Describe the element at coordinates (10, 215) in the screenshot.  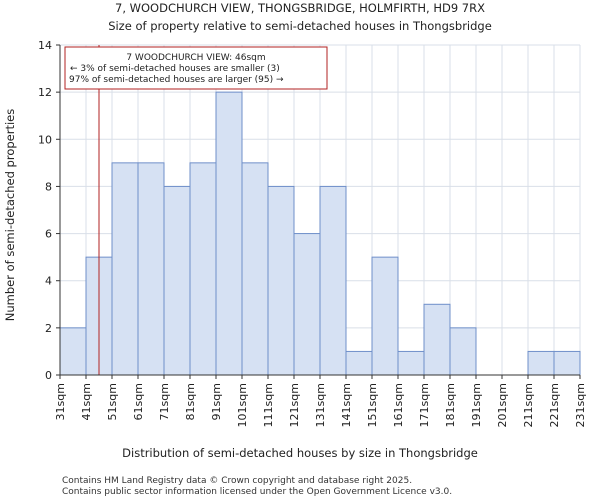
I see `y-axis-label: Number of semi-detached properties` at that location.